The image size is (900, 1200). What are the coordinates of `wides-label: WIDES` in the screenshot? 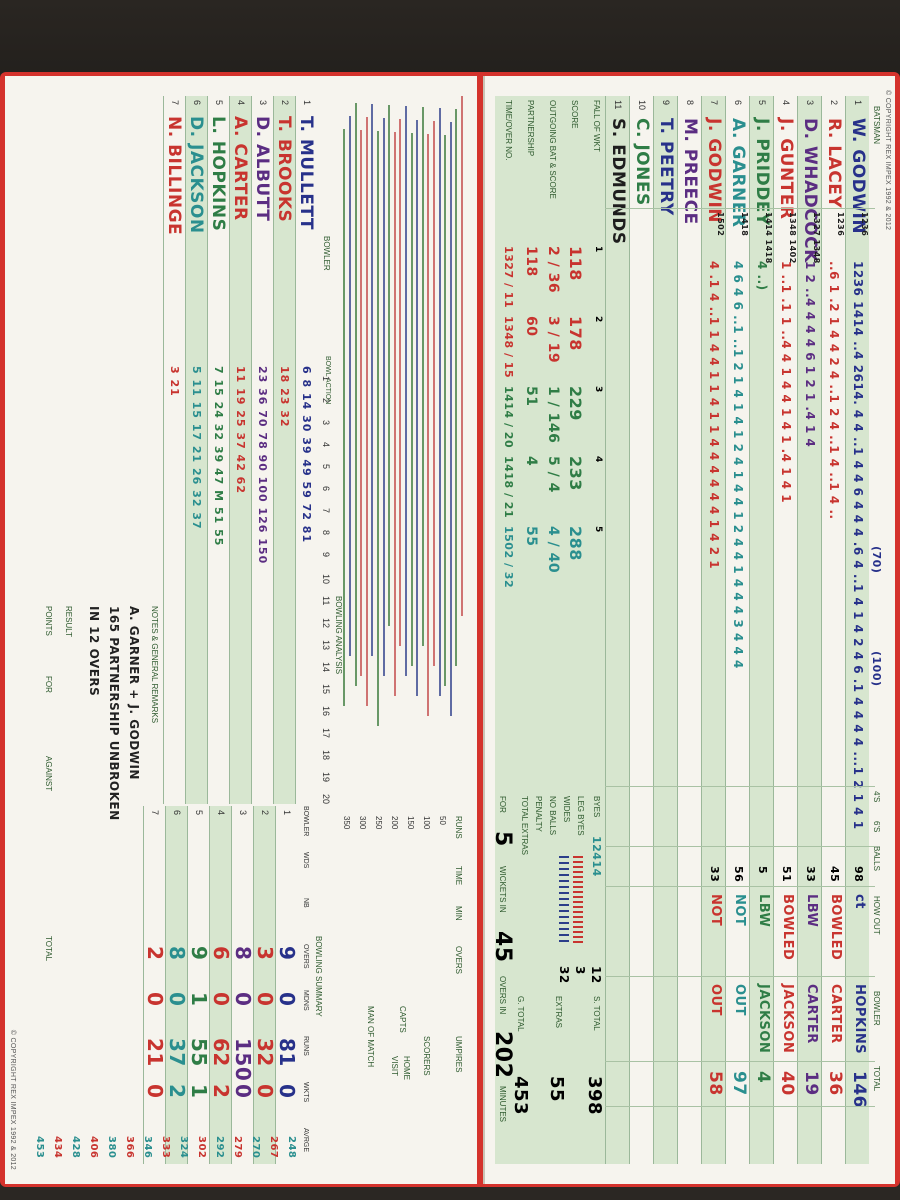 It's located at (566, 809).